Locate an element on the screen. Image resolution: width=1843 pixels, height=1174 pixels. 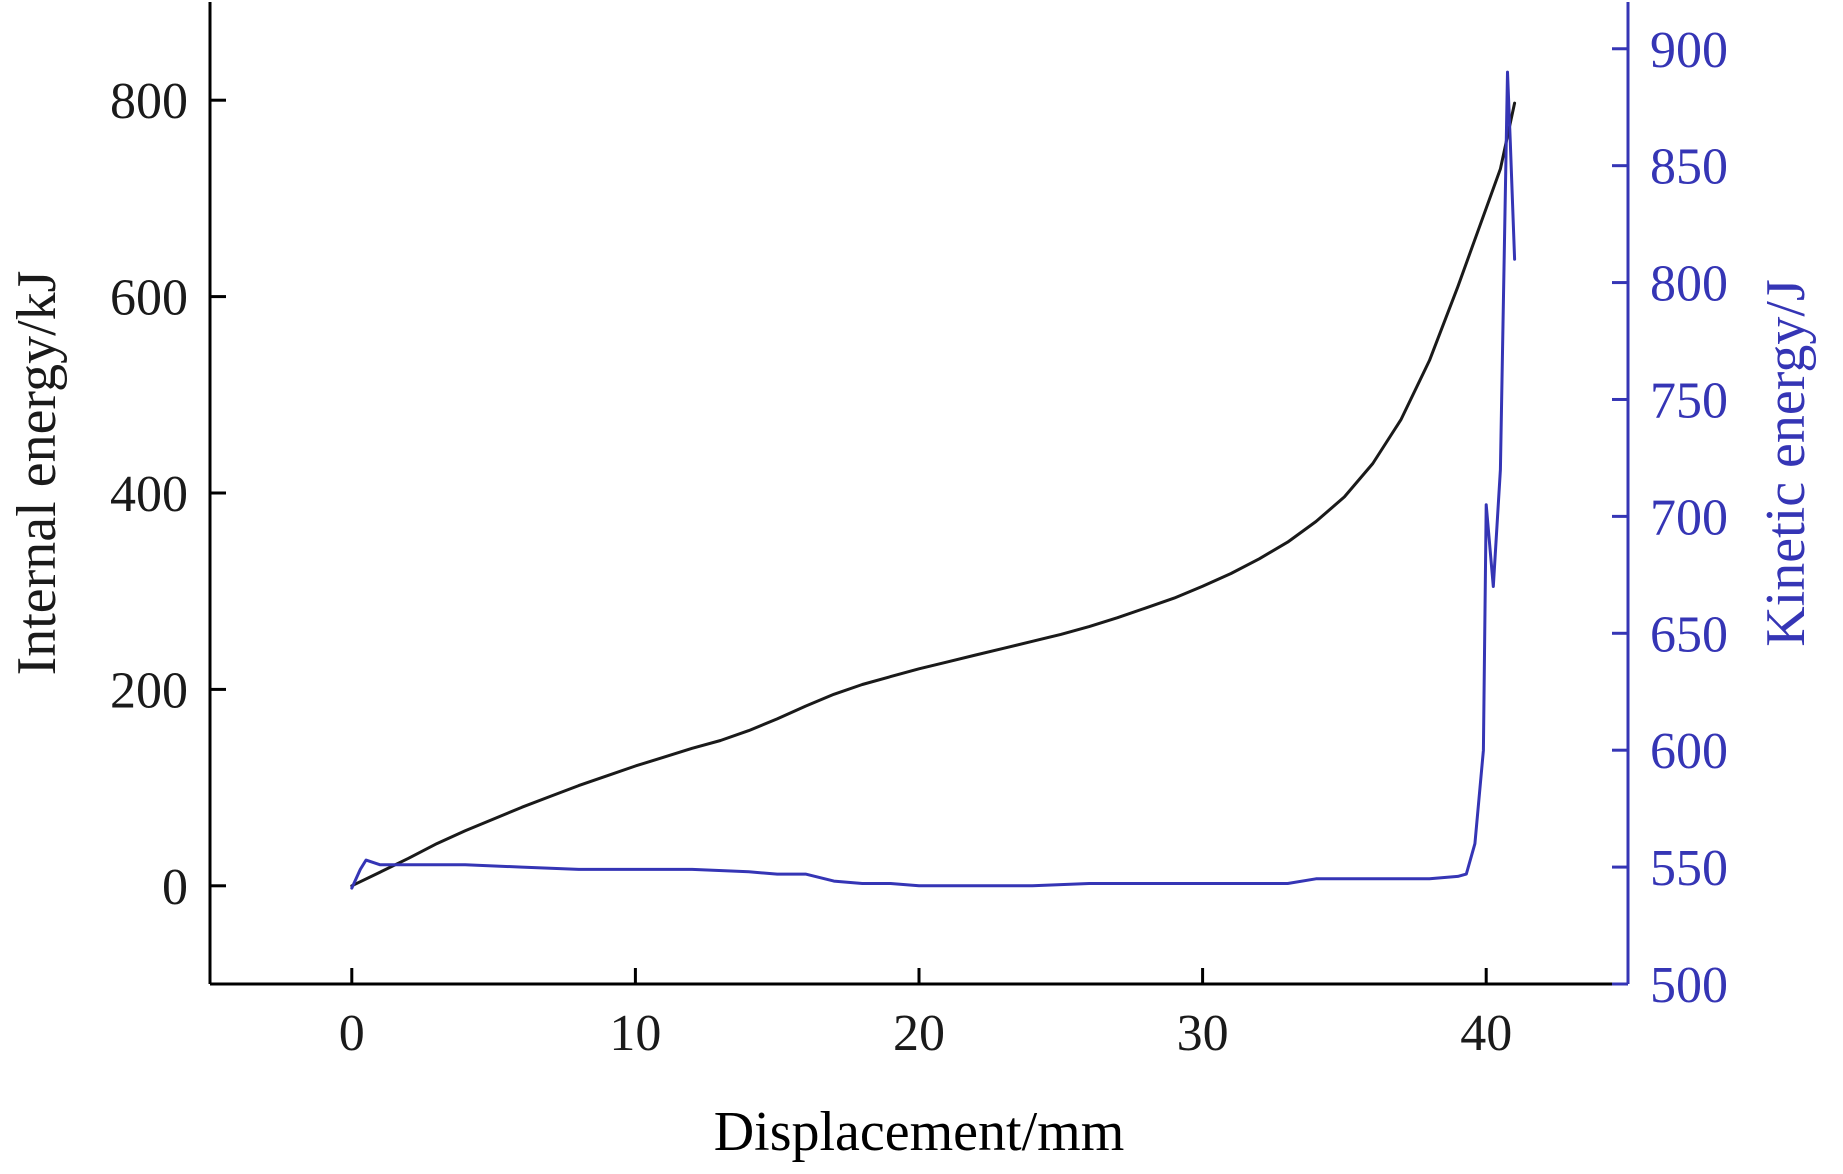
y-right-tick-label: 850 is located at coordinates (1689, 167).